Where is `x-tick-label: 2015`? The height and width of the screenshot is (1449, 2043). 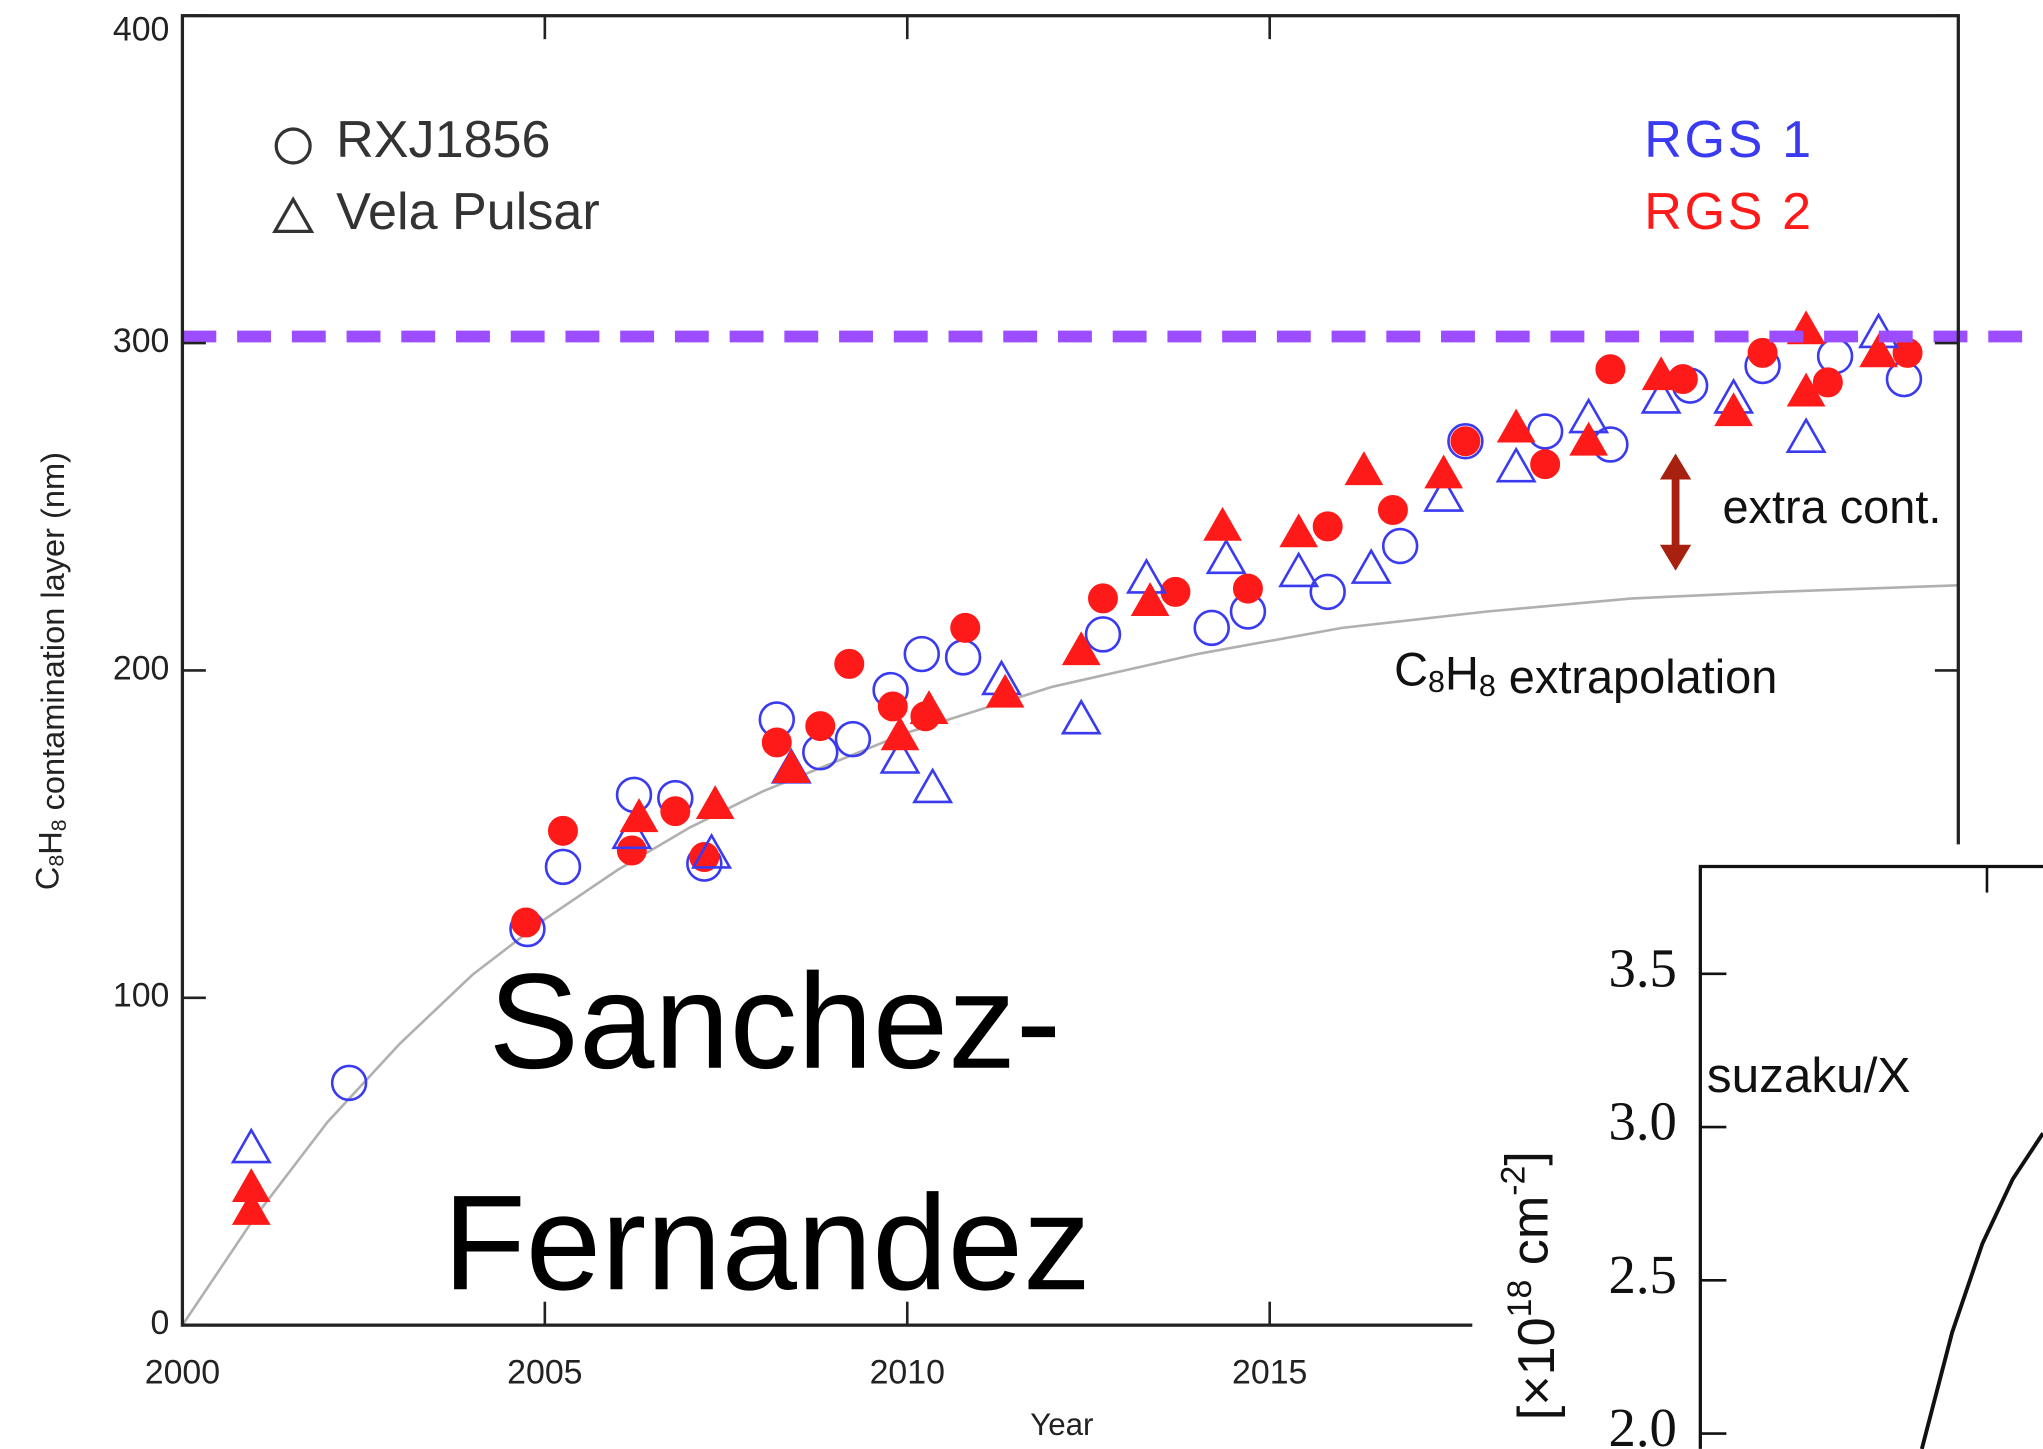 x-tick-label: 2015 is located at coordinates (1269, 1373).